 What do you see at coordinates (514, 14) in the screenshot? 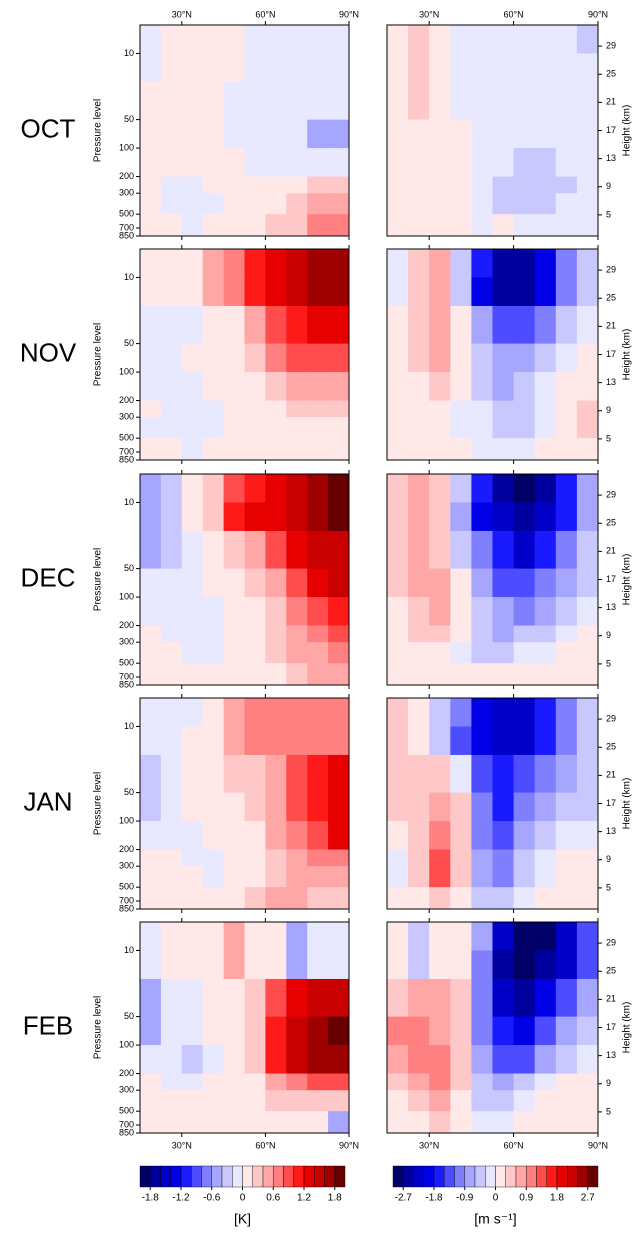
I see `x-tick-label: 60°N` at bounding box center [514, 14].